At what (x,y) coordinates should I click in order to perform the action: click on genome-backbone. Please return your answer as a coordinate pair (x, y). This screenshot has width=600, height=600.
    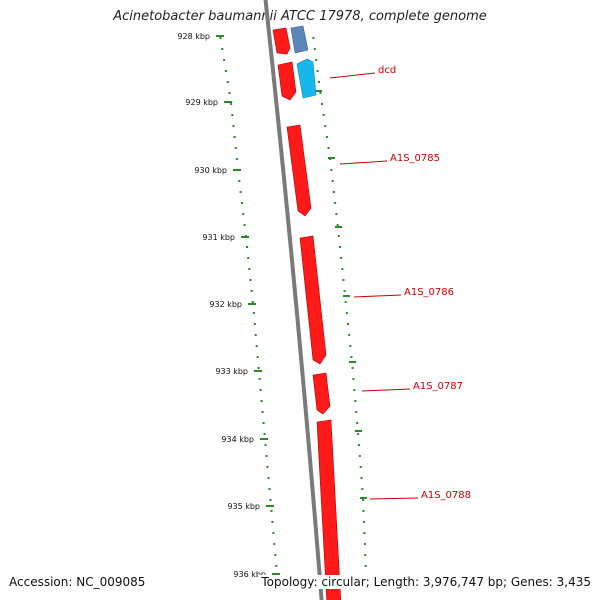
    Looking at the image, I should click on (293, 300).